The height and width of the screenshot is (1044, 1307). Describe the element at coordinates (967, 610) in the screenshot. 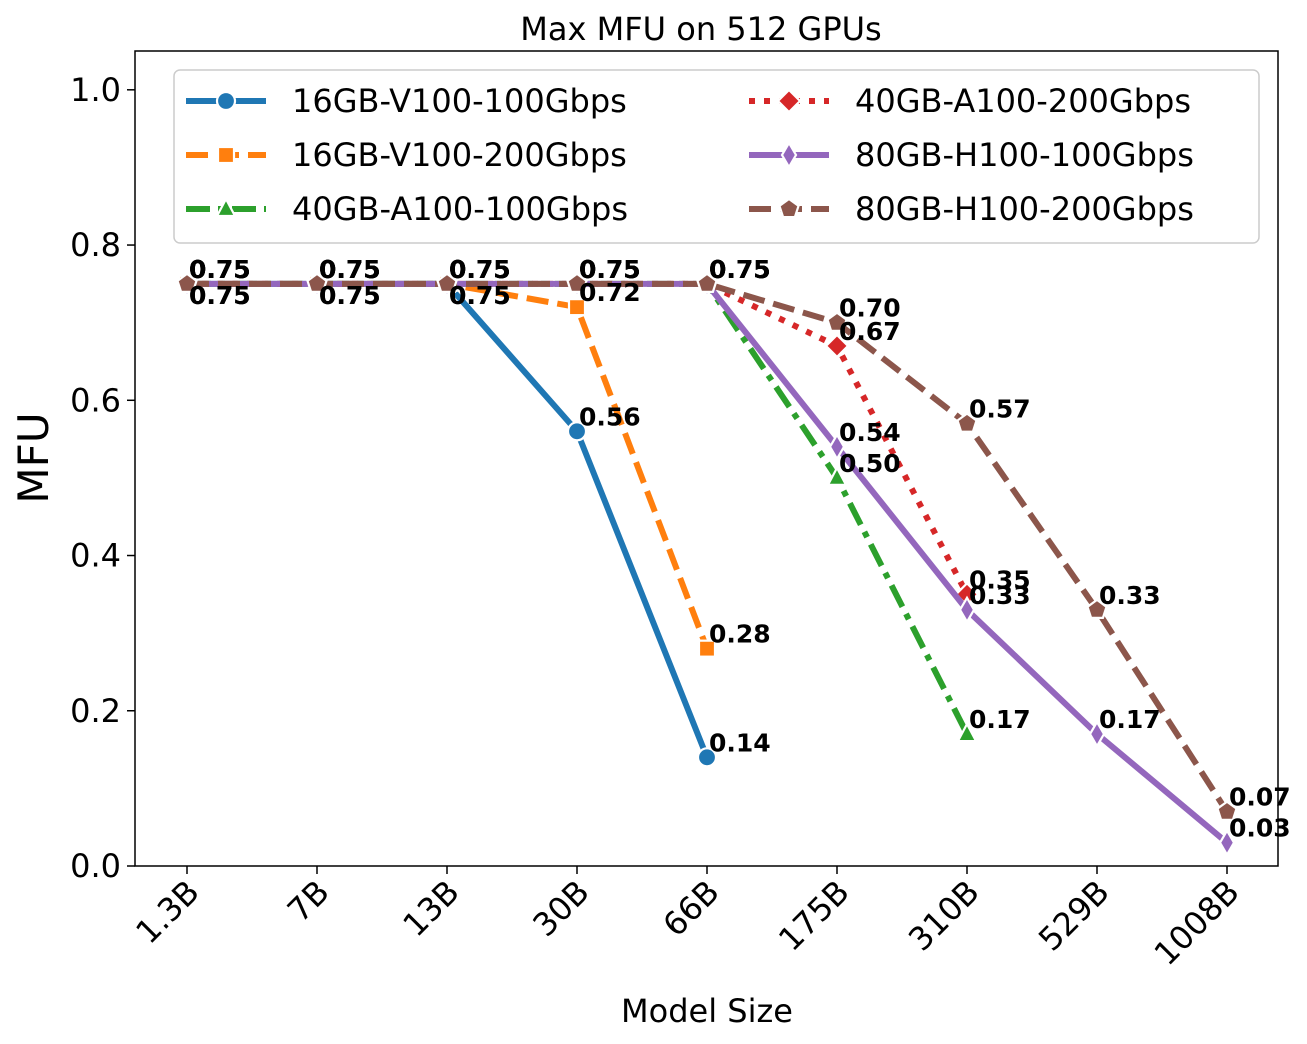

I see `data-point-80gb-h100-100gbps-310b` at that location.